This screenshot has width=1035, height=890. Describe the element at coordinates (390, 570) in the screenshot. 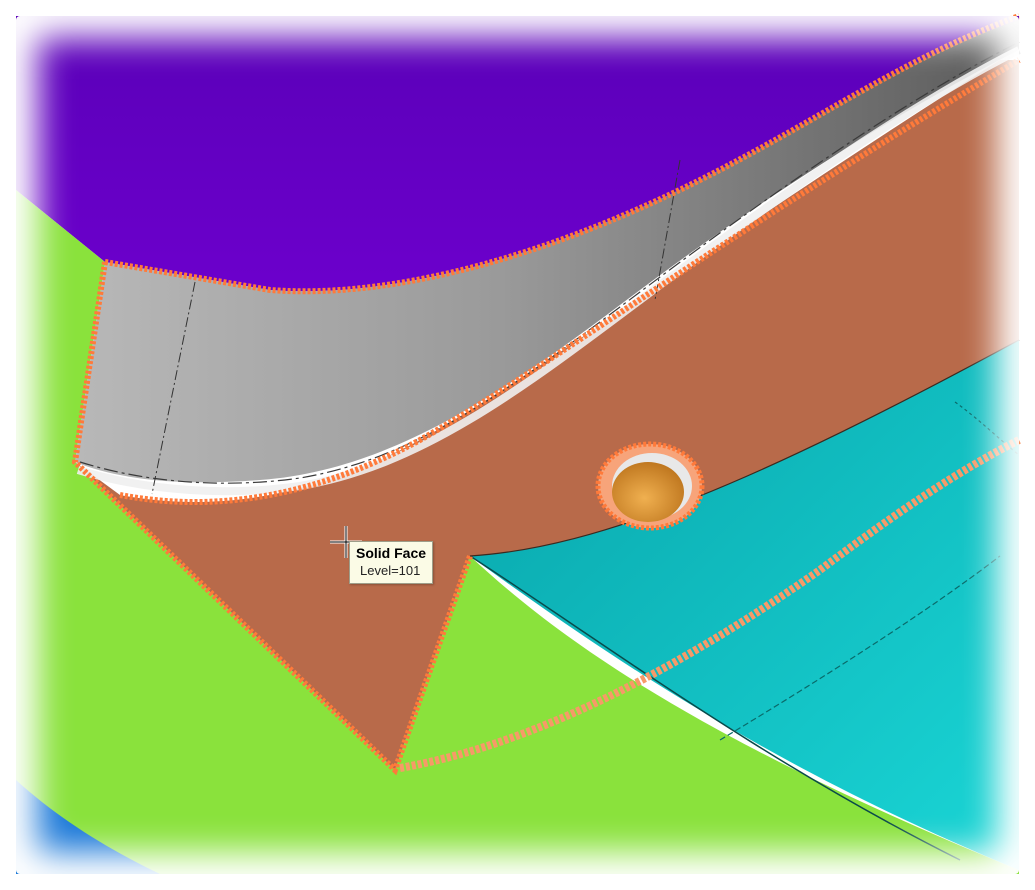

I see `tooltip-level: Level=101` at that location.